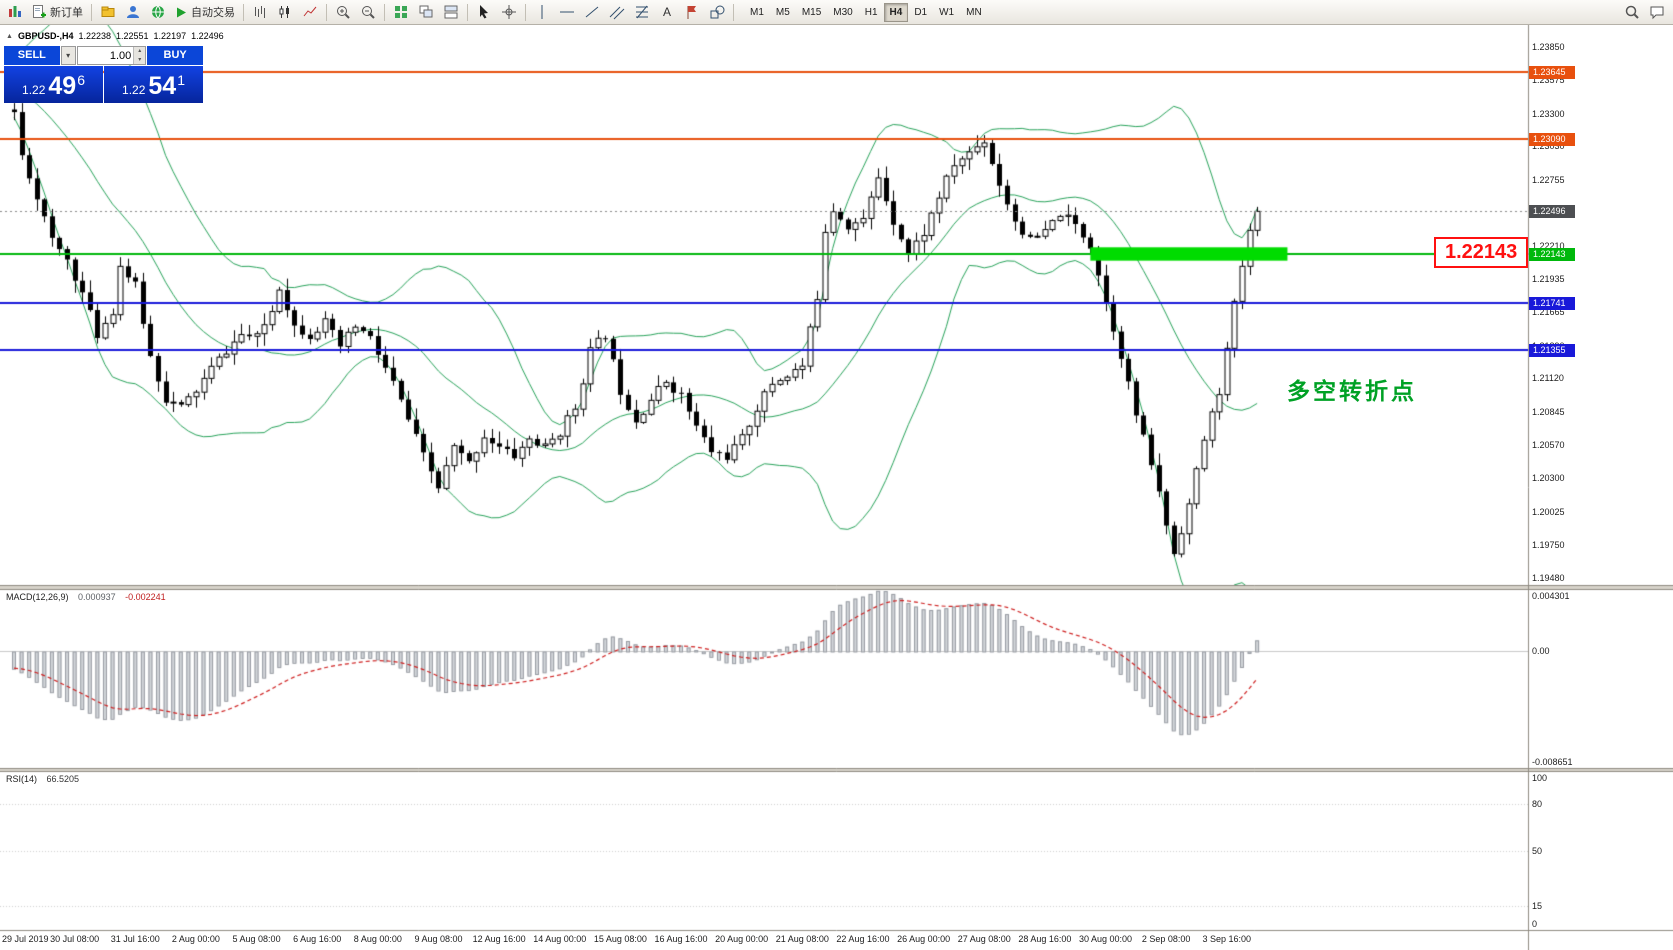  What do you see at coordinates (343, 12) in the screenshot?
I see `zoom-in-button` at bounding box center [343, 12].